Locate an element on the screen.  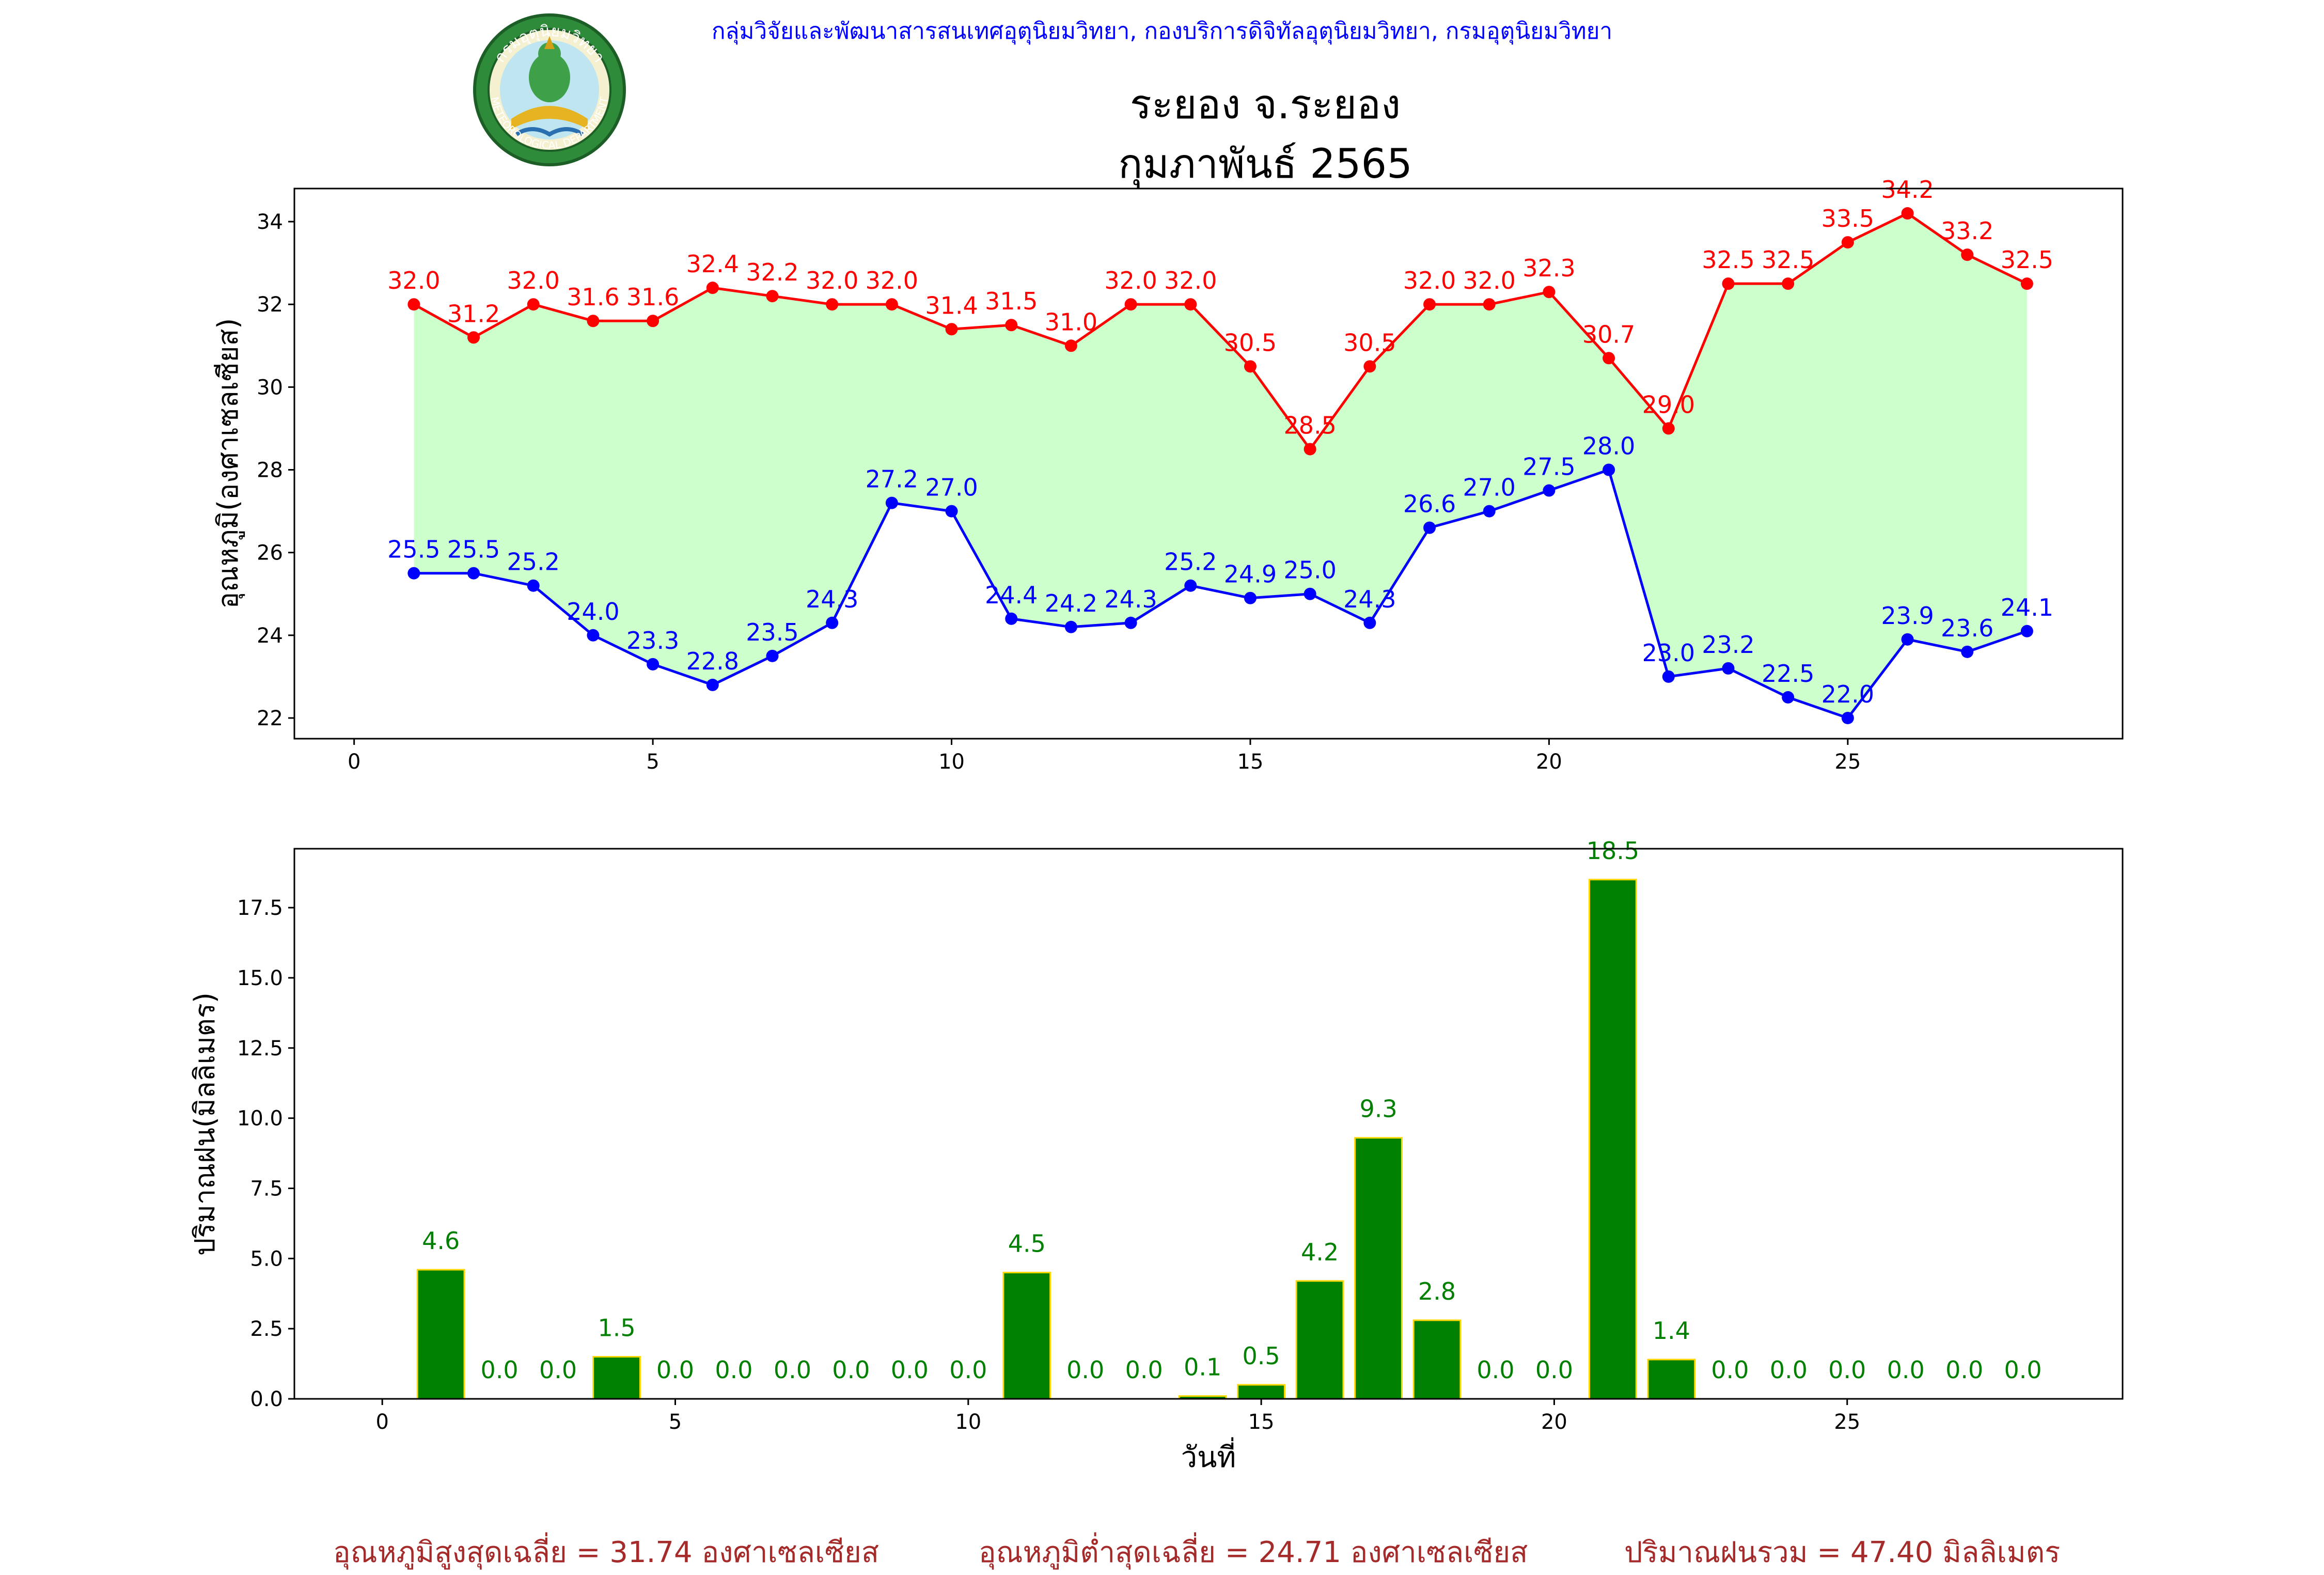
data-label-min-day-25: 22.0 is located at coordinates (1847, 694).